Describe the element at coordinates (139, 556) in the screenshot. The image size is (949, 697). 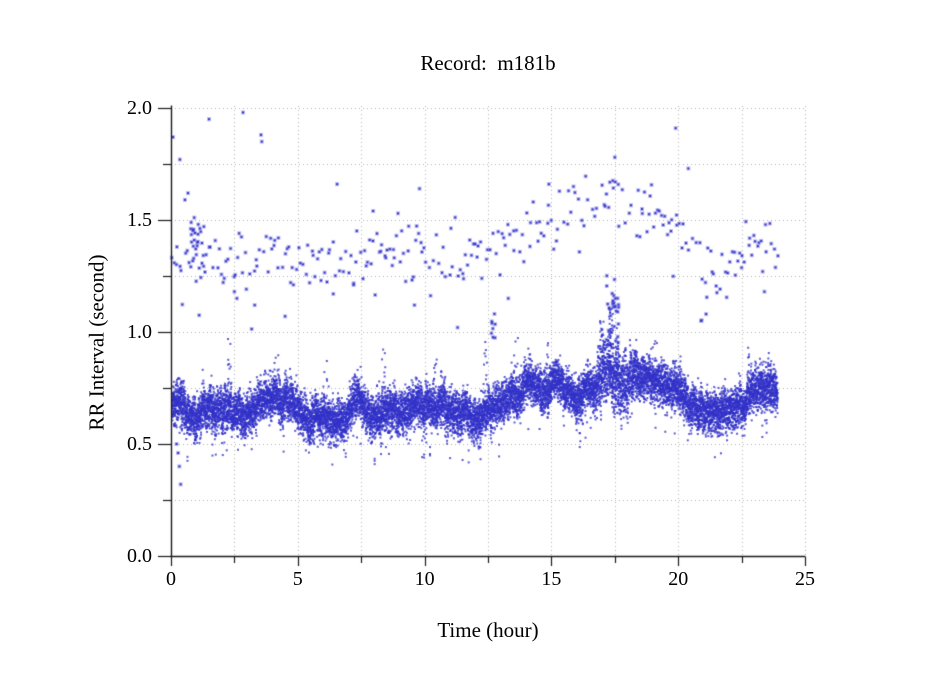
I see `y-tick-label: 0.0` at that location.